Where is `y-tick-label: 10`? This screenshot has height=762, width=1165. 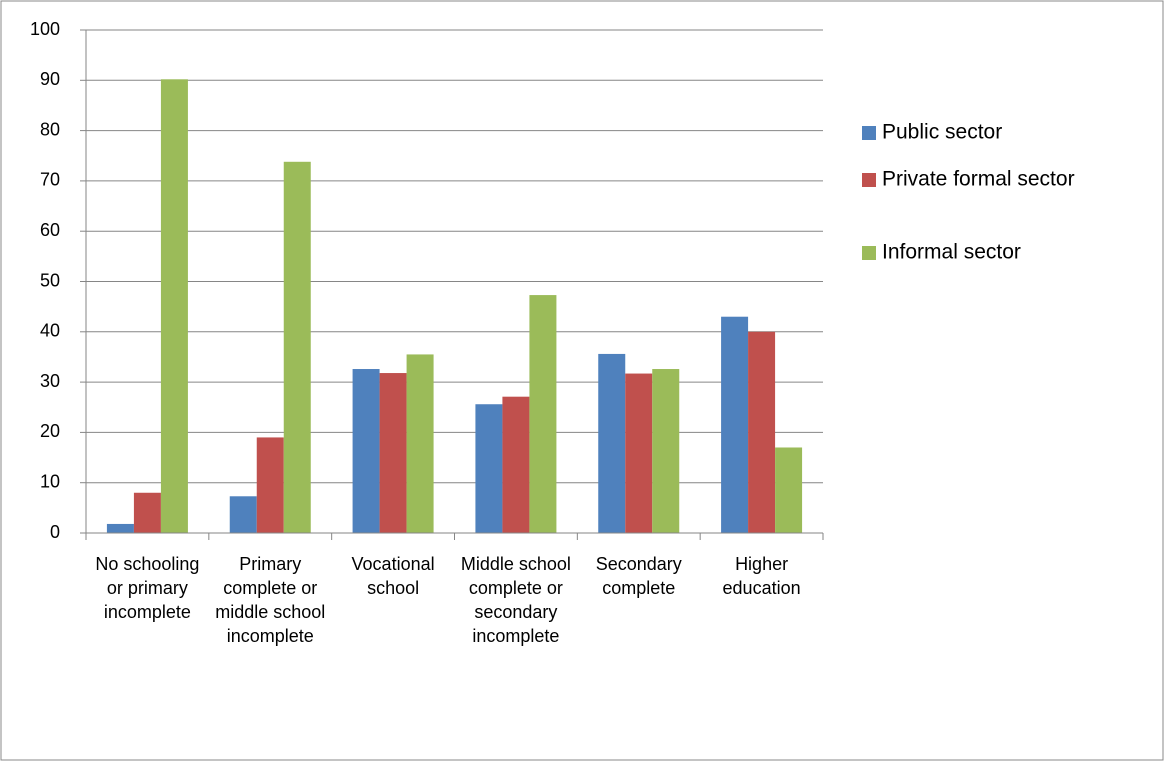
y-tick-label: 10 is located at coordinates (50, 481).